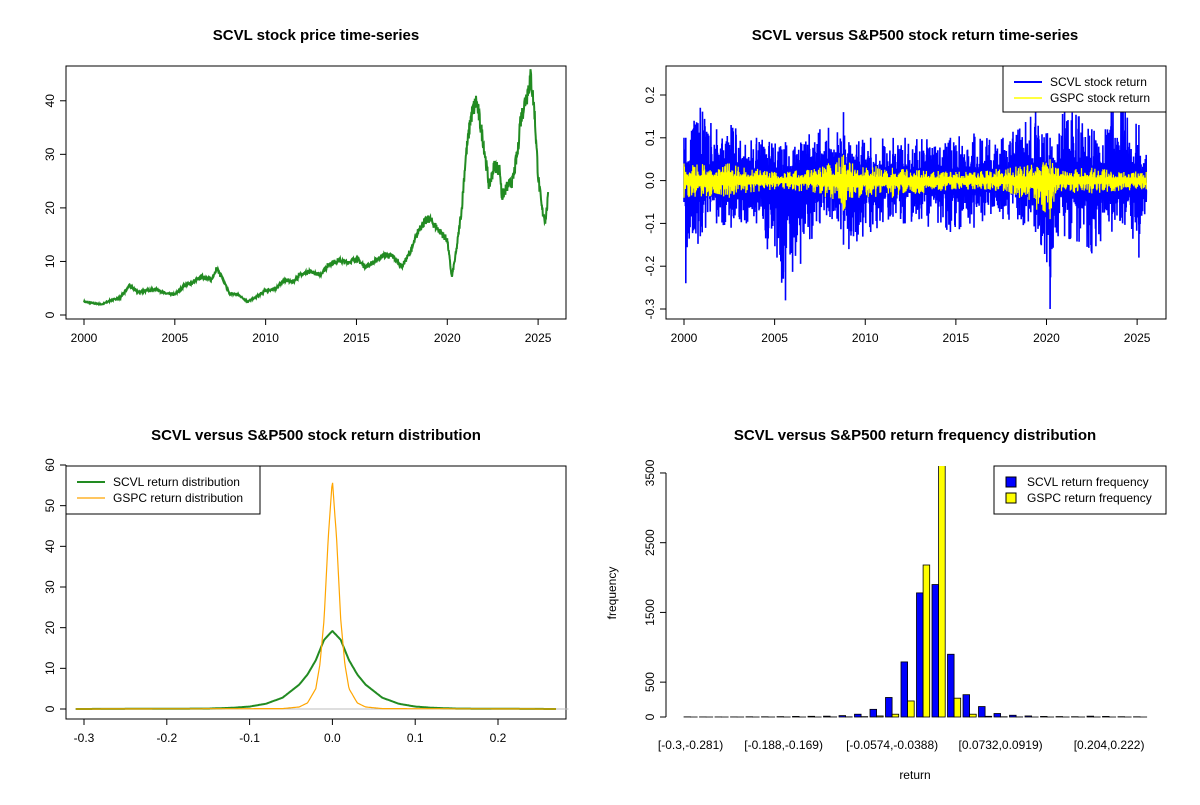 The image size is (1200, 805). What do you see at coordinates (650, 266) in the screenshot?
I see `returnts-y-tick-label: -0.2` at bounding box center [650, 266].